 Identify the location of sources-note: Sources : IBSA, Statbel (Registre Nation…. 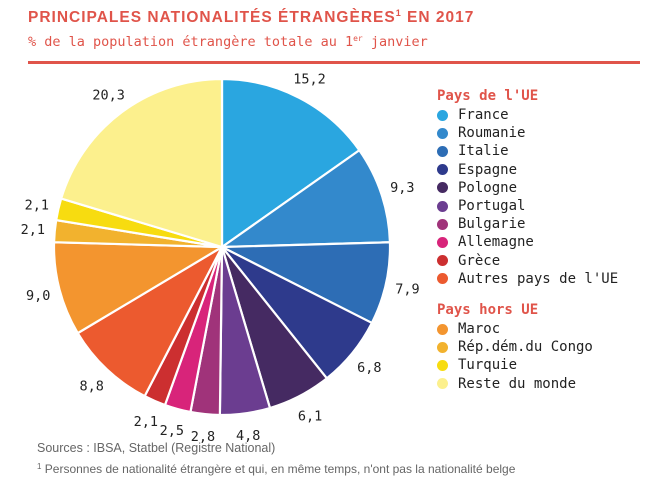
(156, 448).